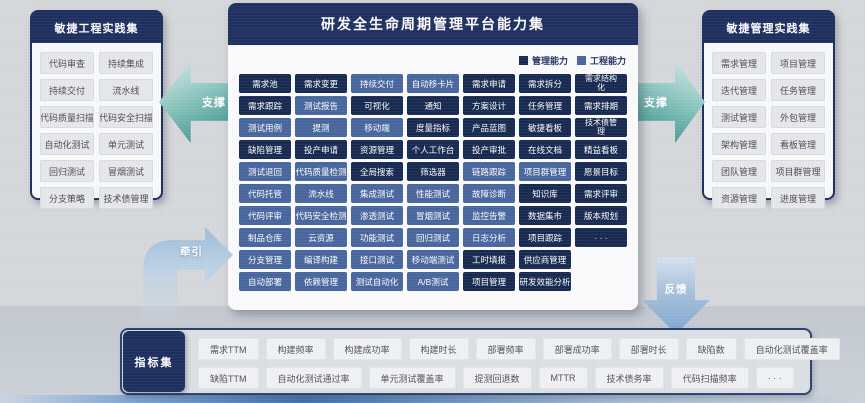 The image size is (865, 403). What do you see at coordinates (648, 349) in the screenshot?
I see `metric-chip: 部署时长` at bounding box center [648, 349].